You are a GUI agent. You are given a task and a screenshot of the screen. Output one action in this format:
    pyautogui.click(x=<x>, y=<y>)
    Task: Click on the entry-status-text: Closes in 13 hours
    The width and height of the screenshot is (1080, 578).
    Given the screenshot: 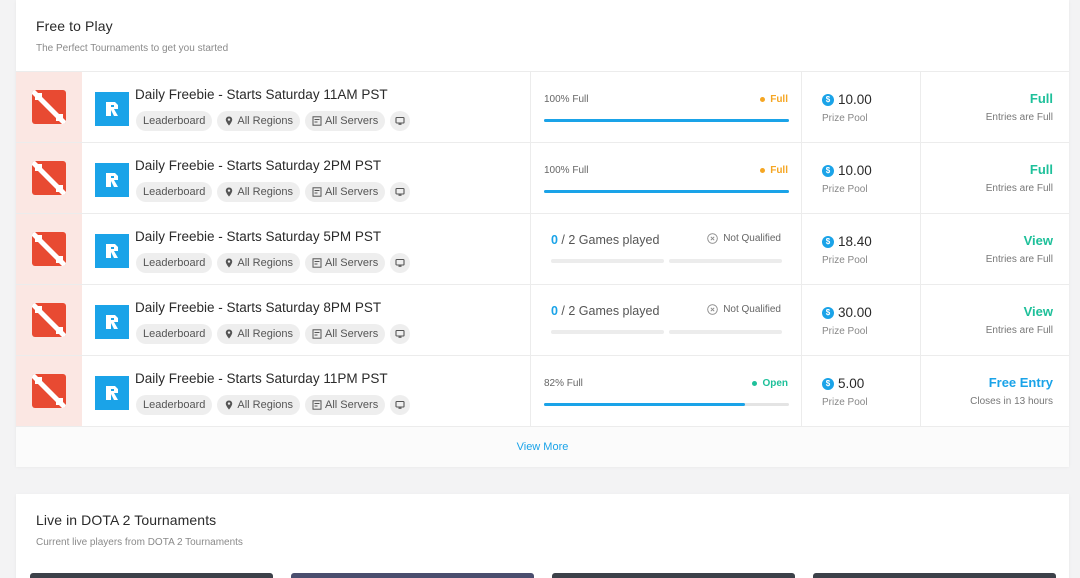 What is the action you would take?
    pyautogui.click(x=1011, y=401)
    